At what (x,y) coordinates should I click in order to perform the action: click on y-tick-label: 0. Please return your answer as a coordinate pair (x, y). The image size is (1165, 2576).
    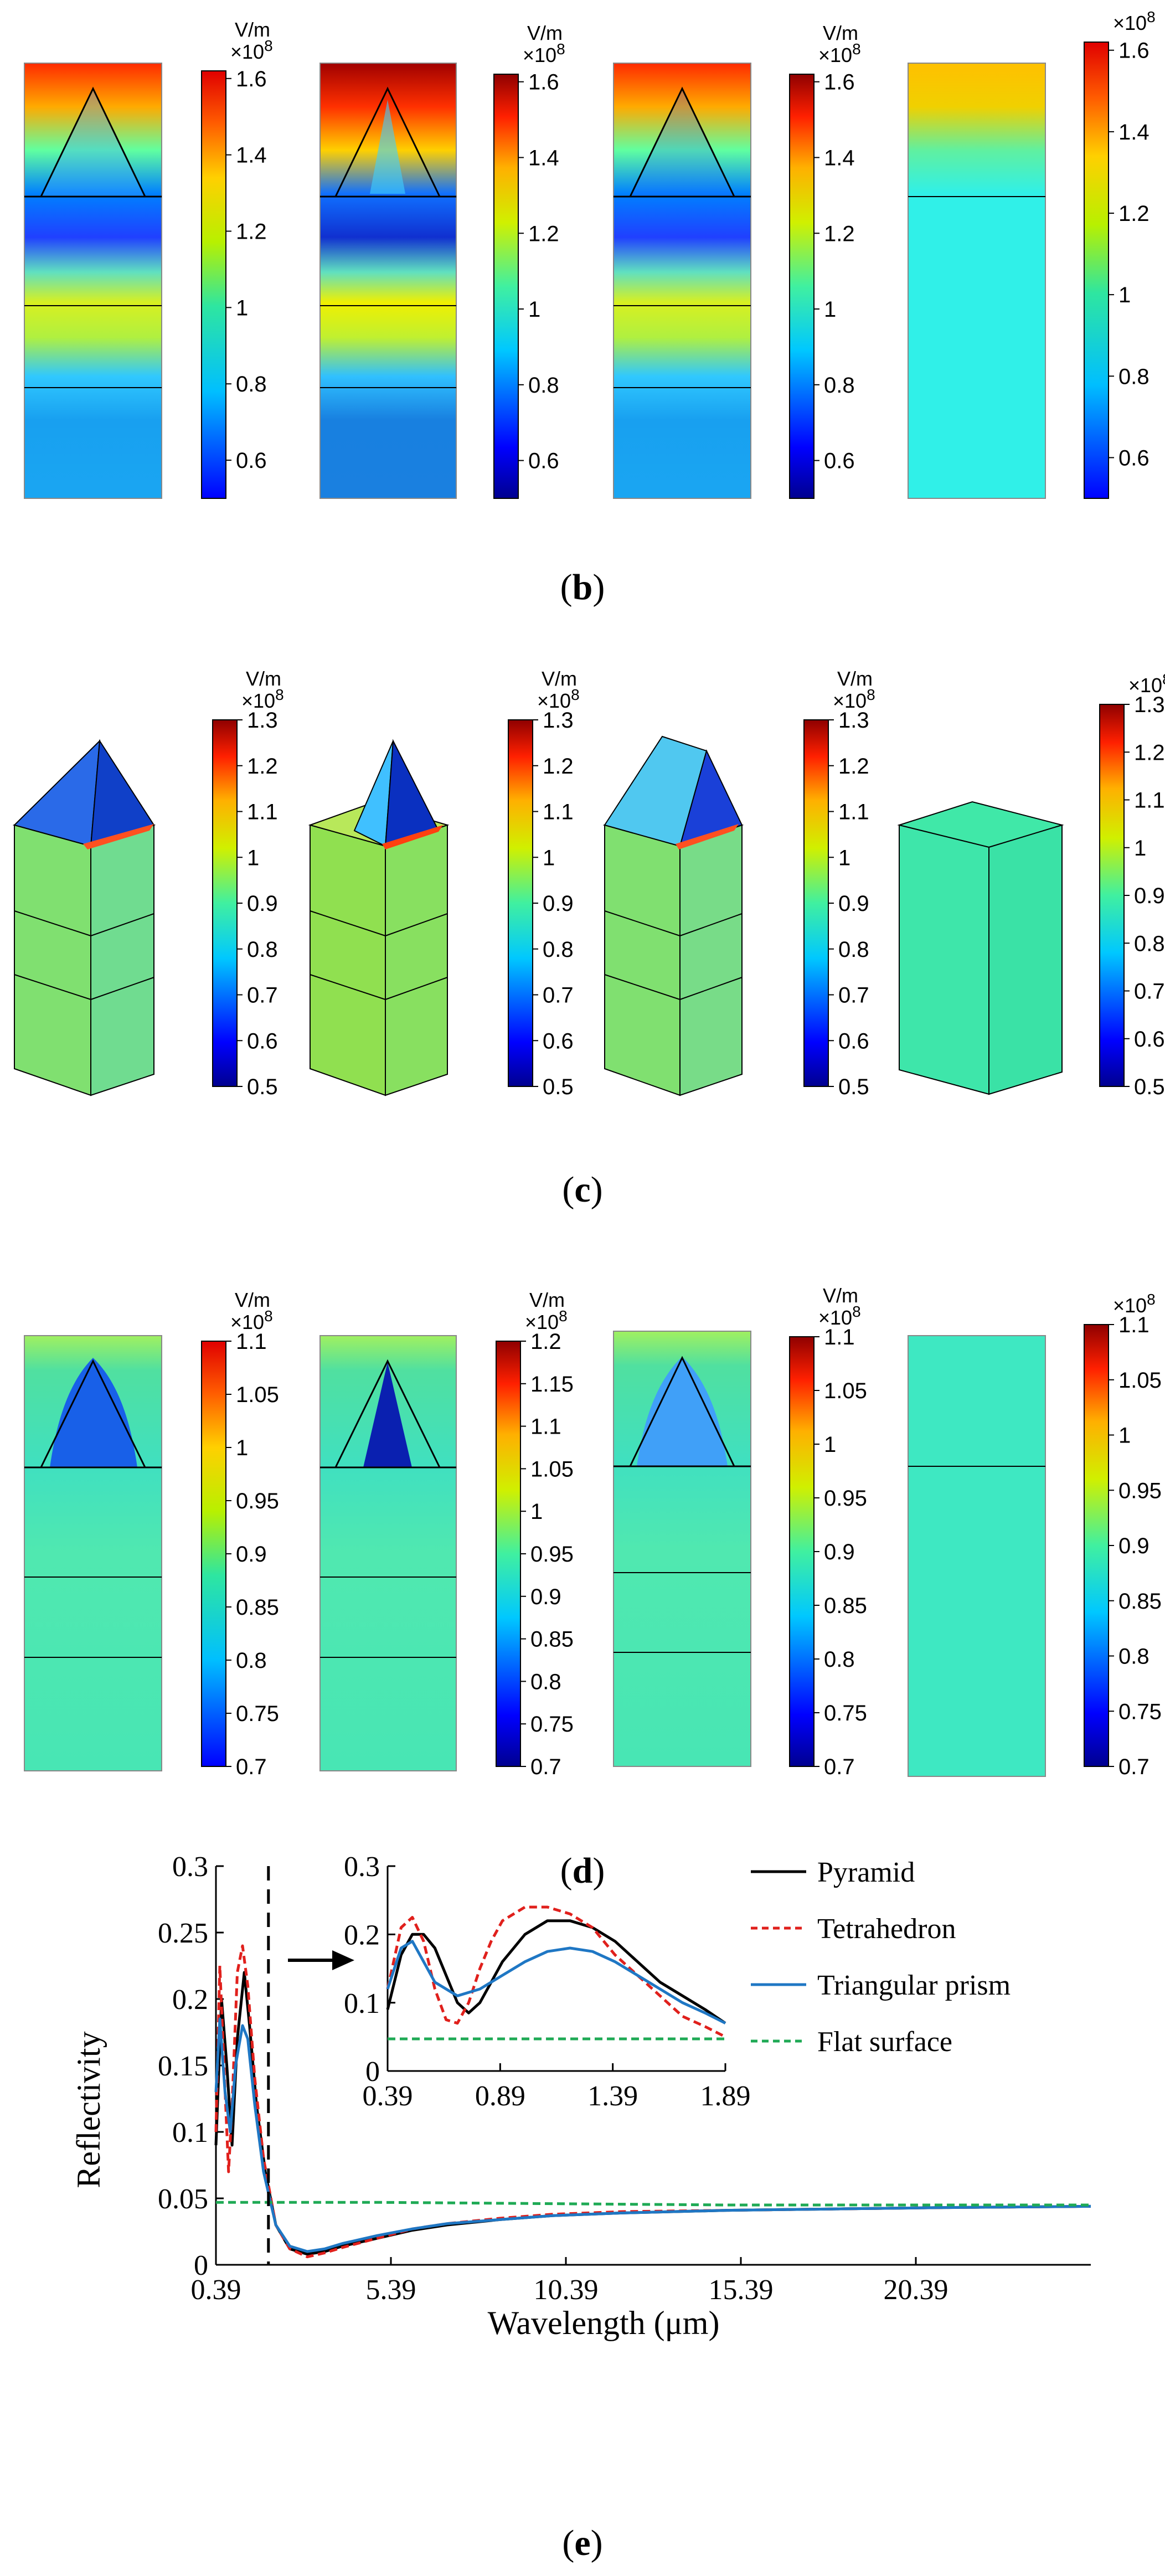
    Looking at the image, I should click on (372, 2072).